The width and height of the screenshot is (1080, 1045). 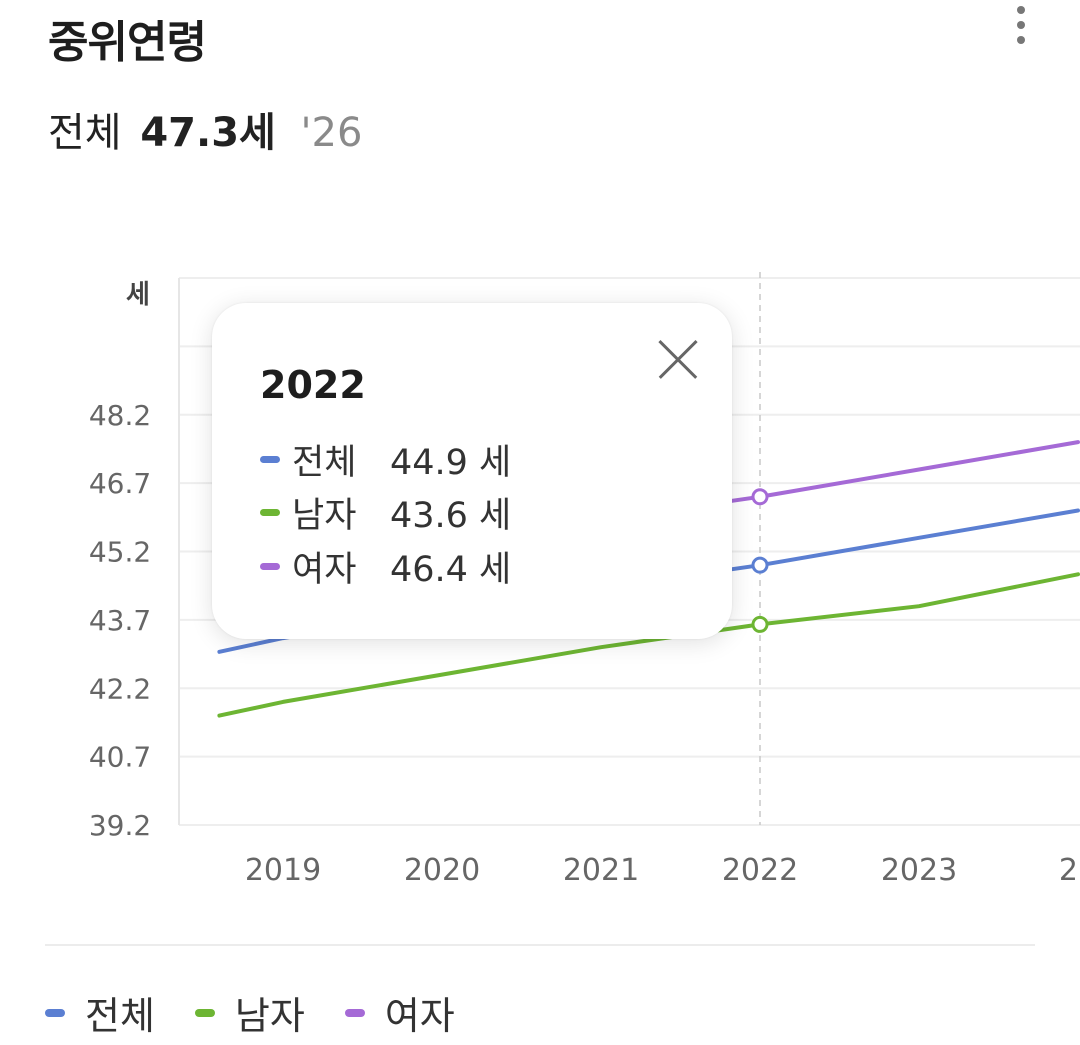 I want to click on x-tick-label: 20, so click(x=1069, y=870).